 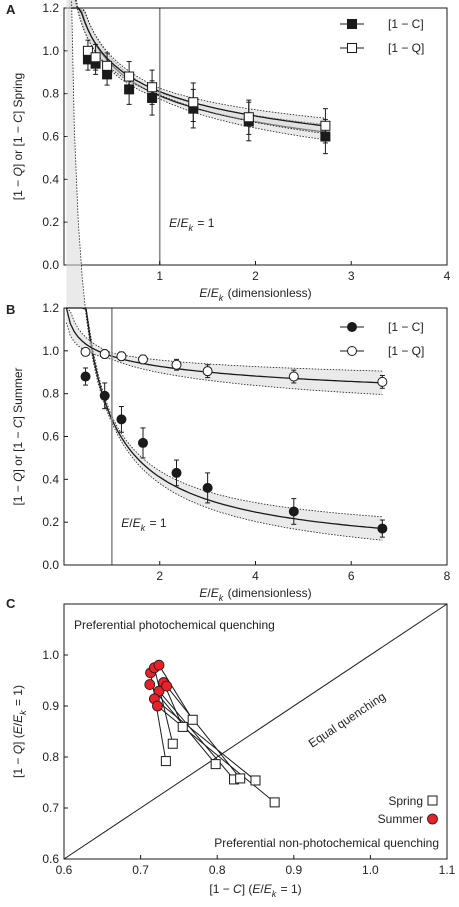 What do you see at coordinates (50, 706) in the screenshot?
I see `y-tick-label: 0.9` at bounding box center [50, 706].